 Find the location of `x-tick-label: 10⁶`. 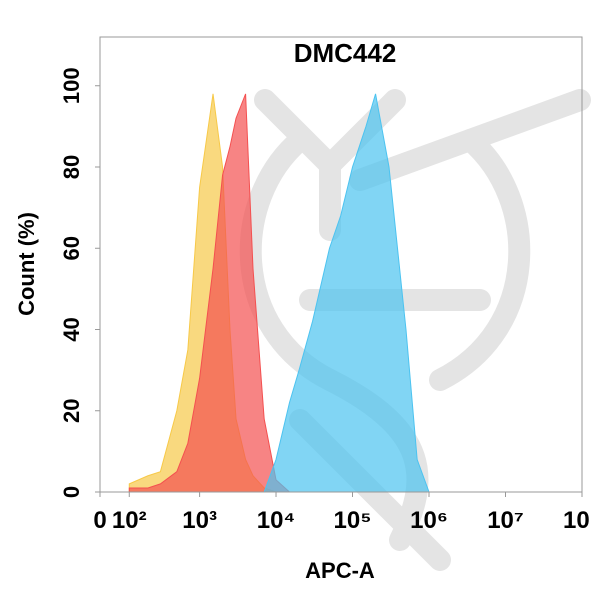

x-tick-label: 10⁶ is located at coordinates (429, 520).